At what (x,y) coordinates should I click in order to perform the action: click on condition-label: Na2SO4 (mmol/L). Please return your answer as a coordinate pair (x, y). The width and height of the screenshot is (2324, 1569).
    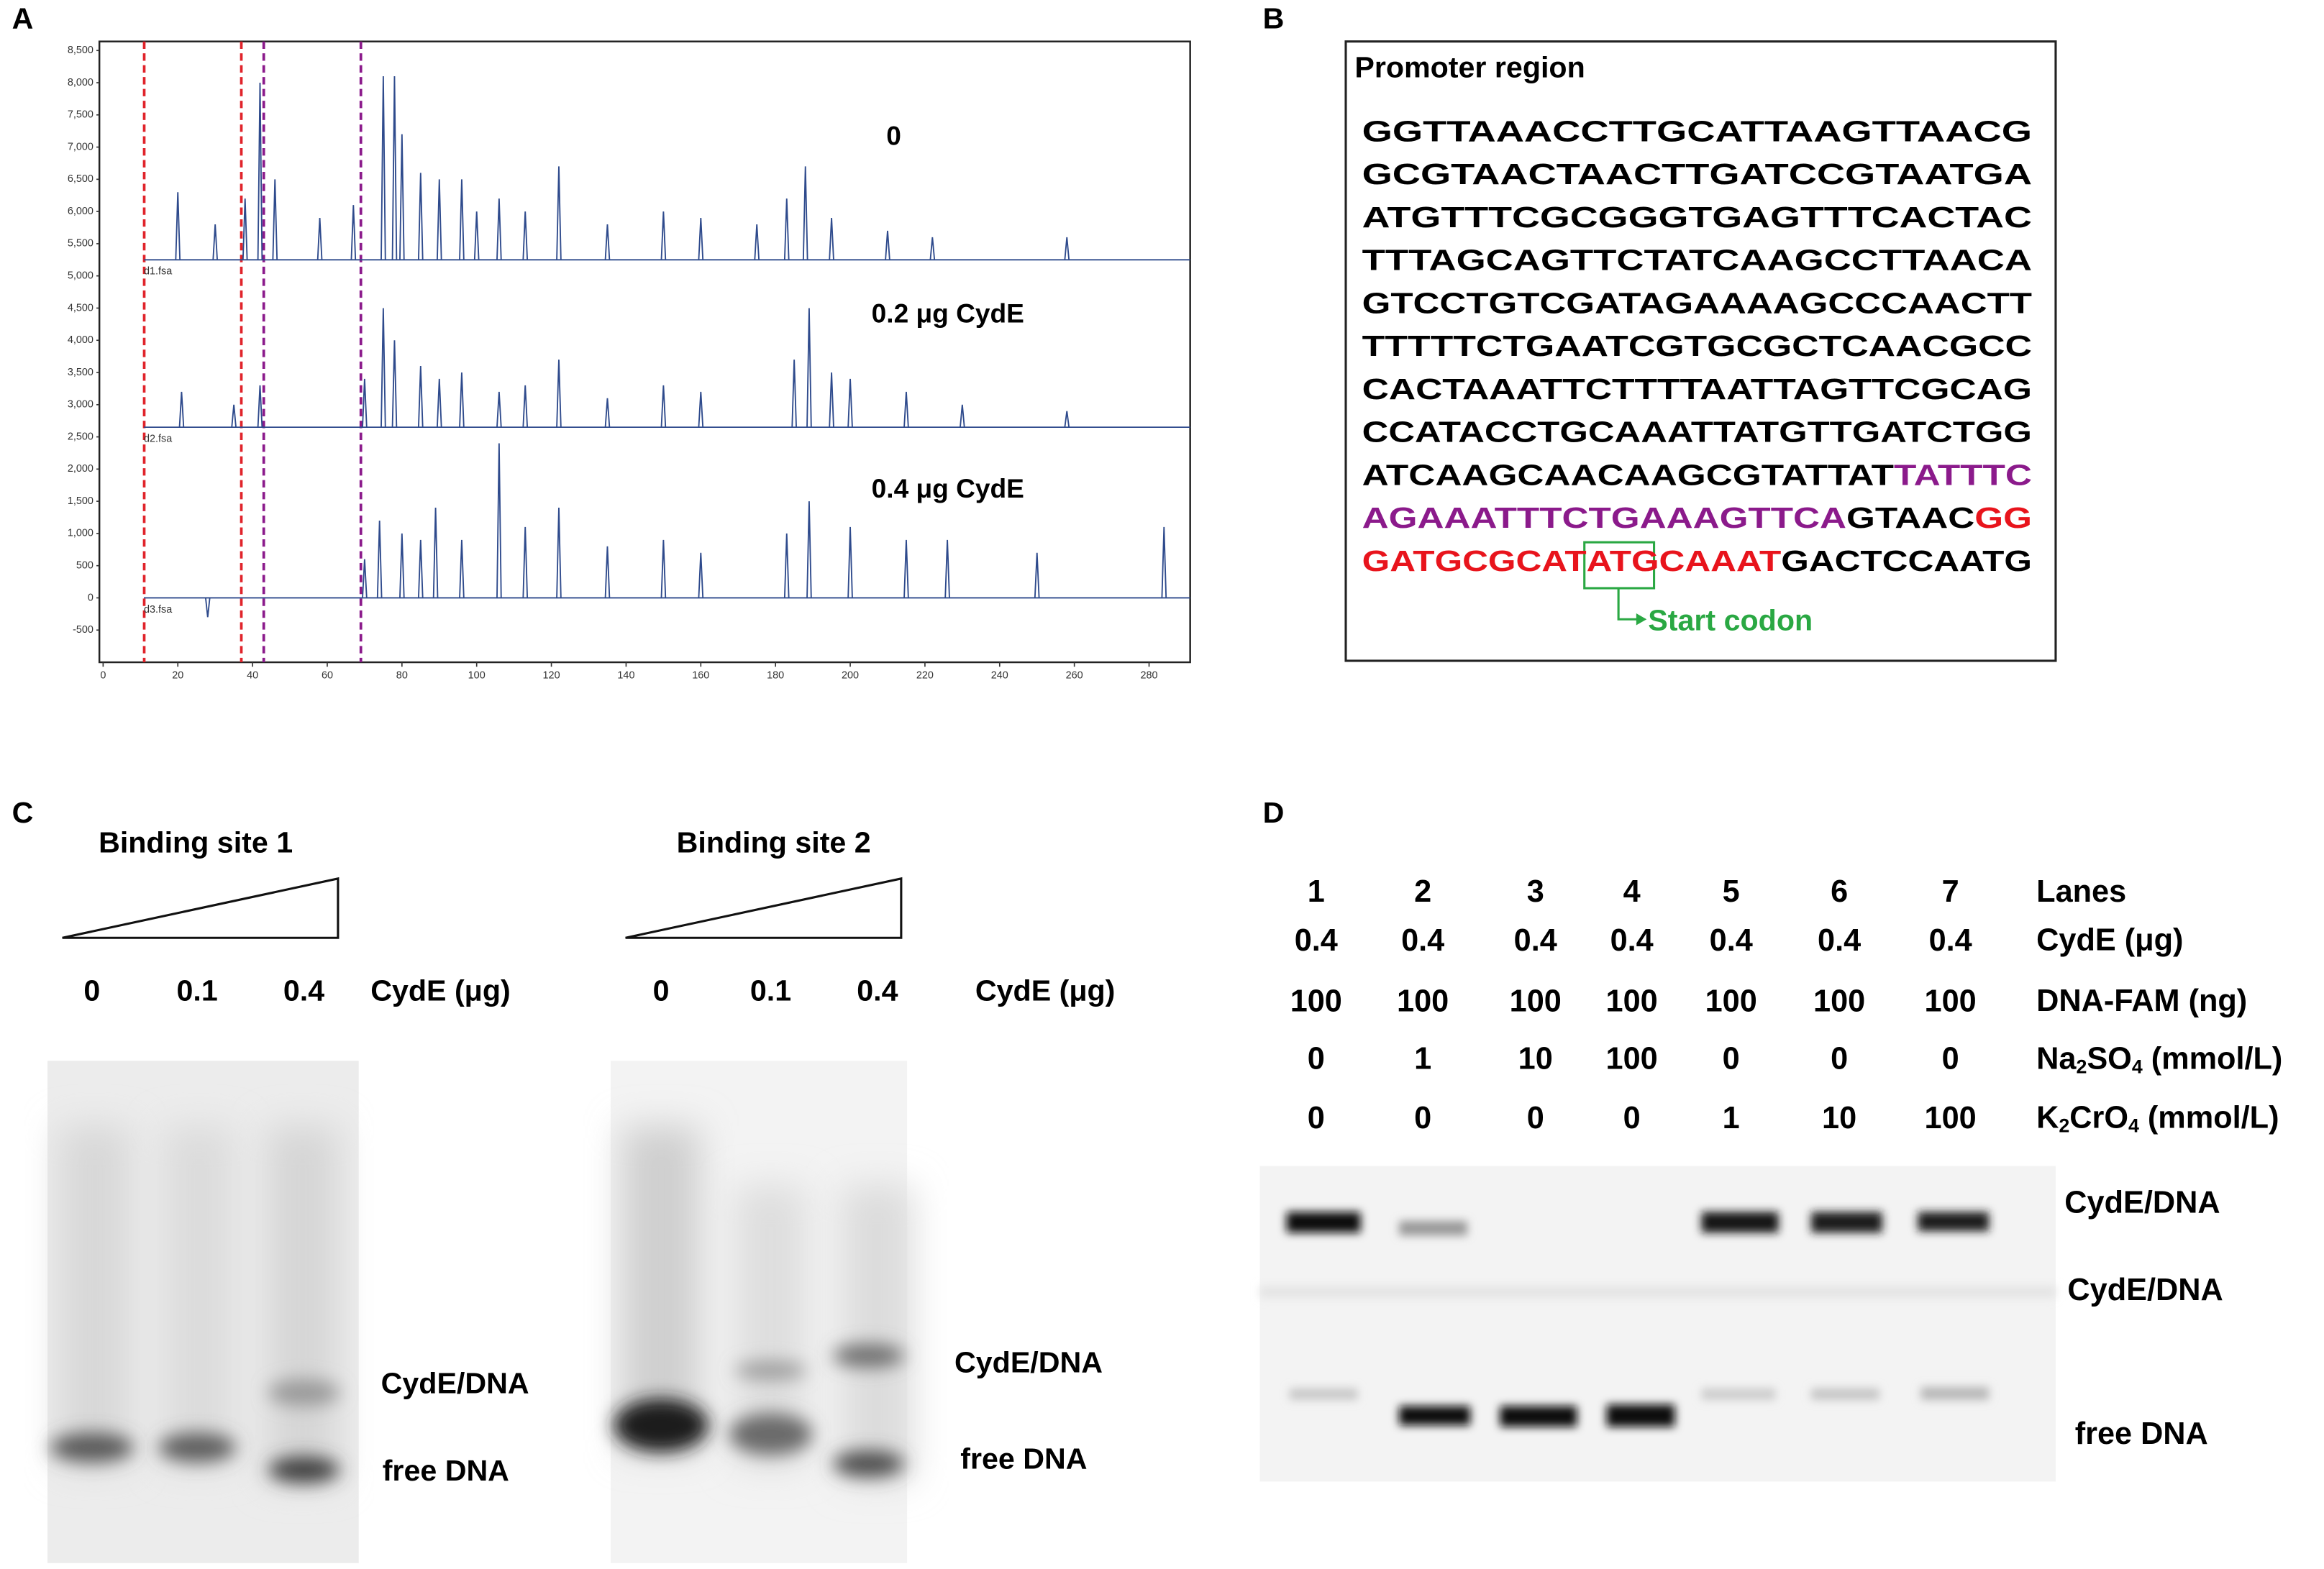
    Looking at the image, I should click on (2159, 1059).